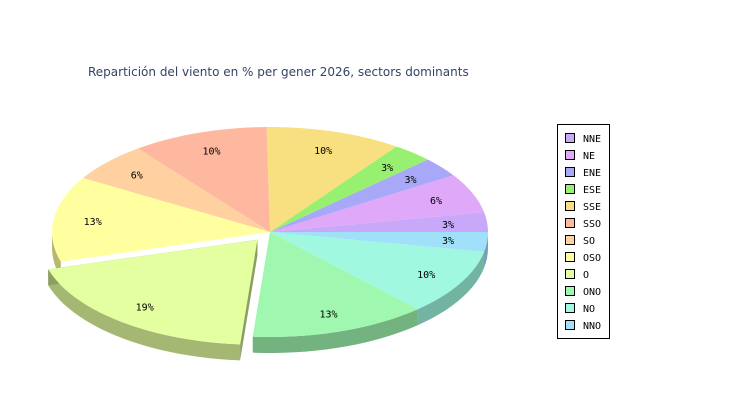 The image size is (750, 400). I want to click on value-label-nno: 3%, so click(448, 241).